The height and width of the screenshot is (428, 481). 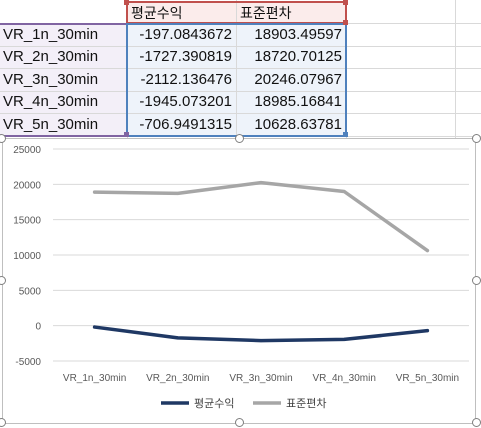 I want to click on std-value-cell: 18985.16841, so click(x=298, y=101).